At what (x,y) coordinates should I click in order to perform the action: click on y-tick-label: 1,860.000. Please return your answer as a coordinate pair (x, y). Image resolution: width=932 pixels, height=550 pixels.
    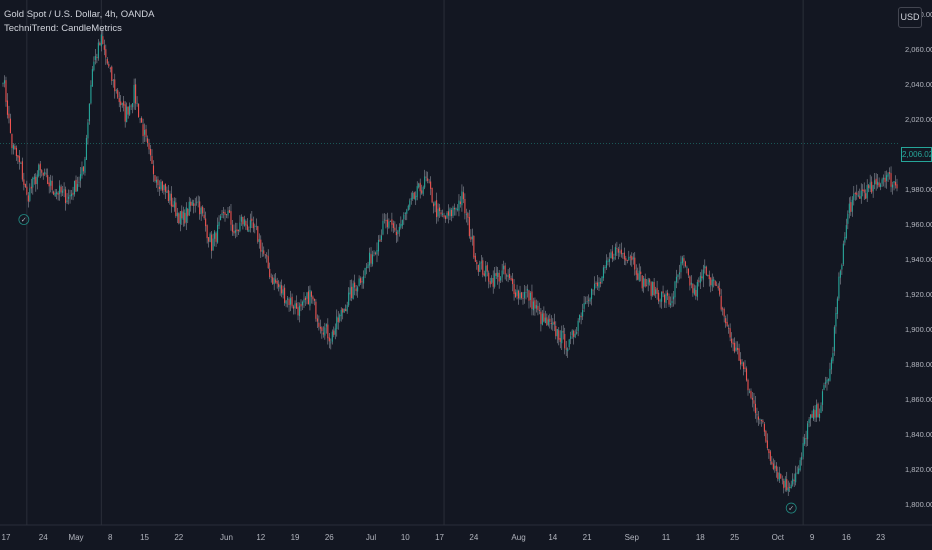
    Looking at the image, I should click on (918, 399).